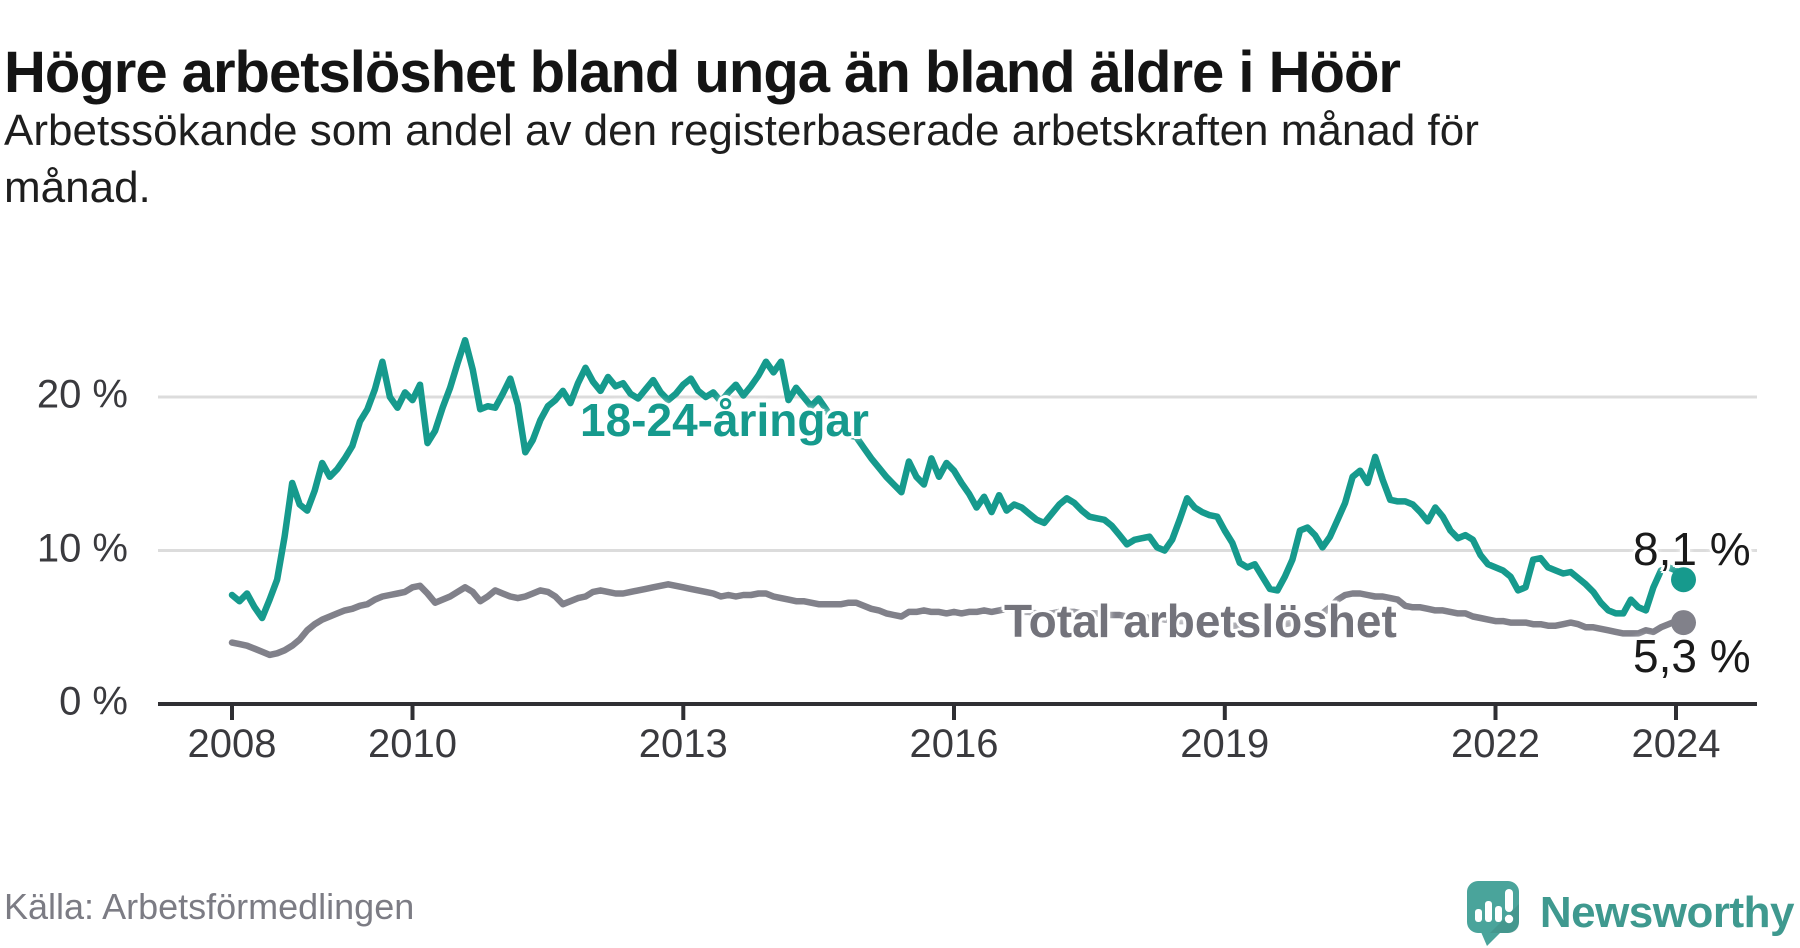 Image resolution: width=1800 pixels, height=948 pixels. Describe the element at coordinates (1683, 623) in the screenshot. I see `end-dot-total` at that location.